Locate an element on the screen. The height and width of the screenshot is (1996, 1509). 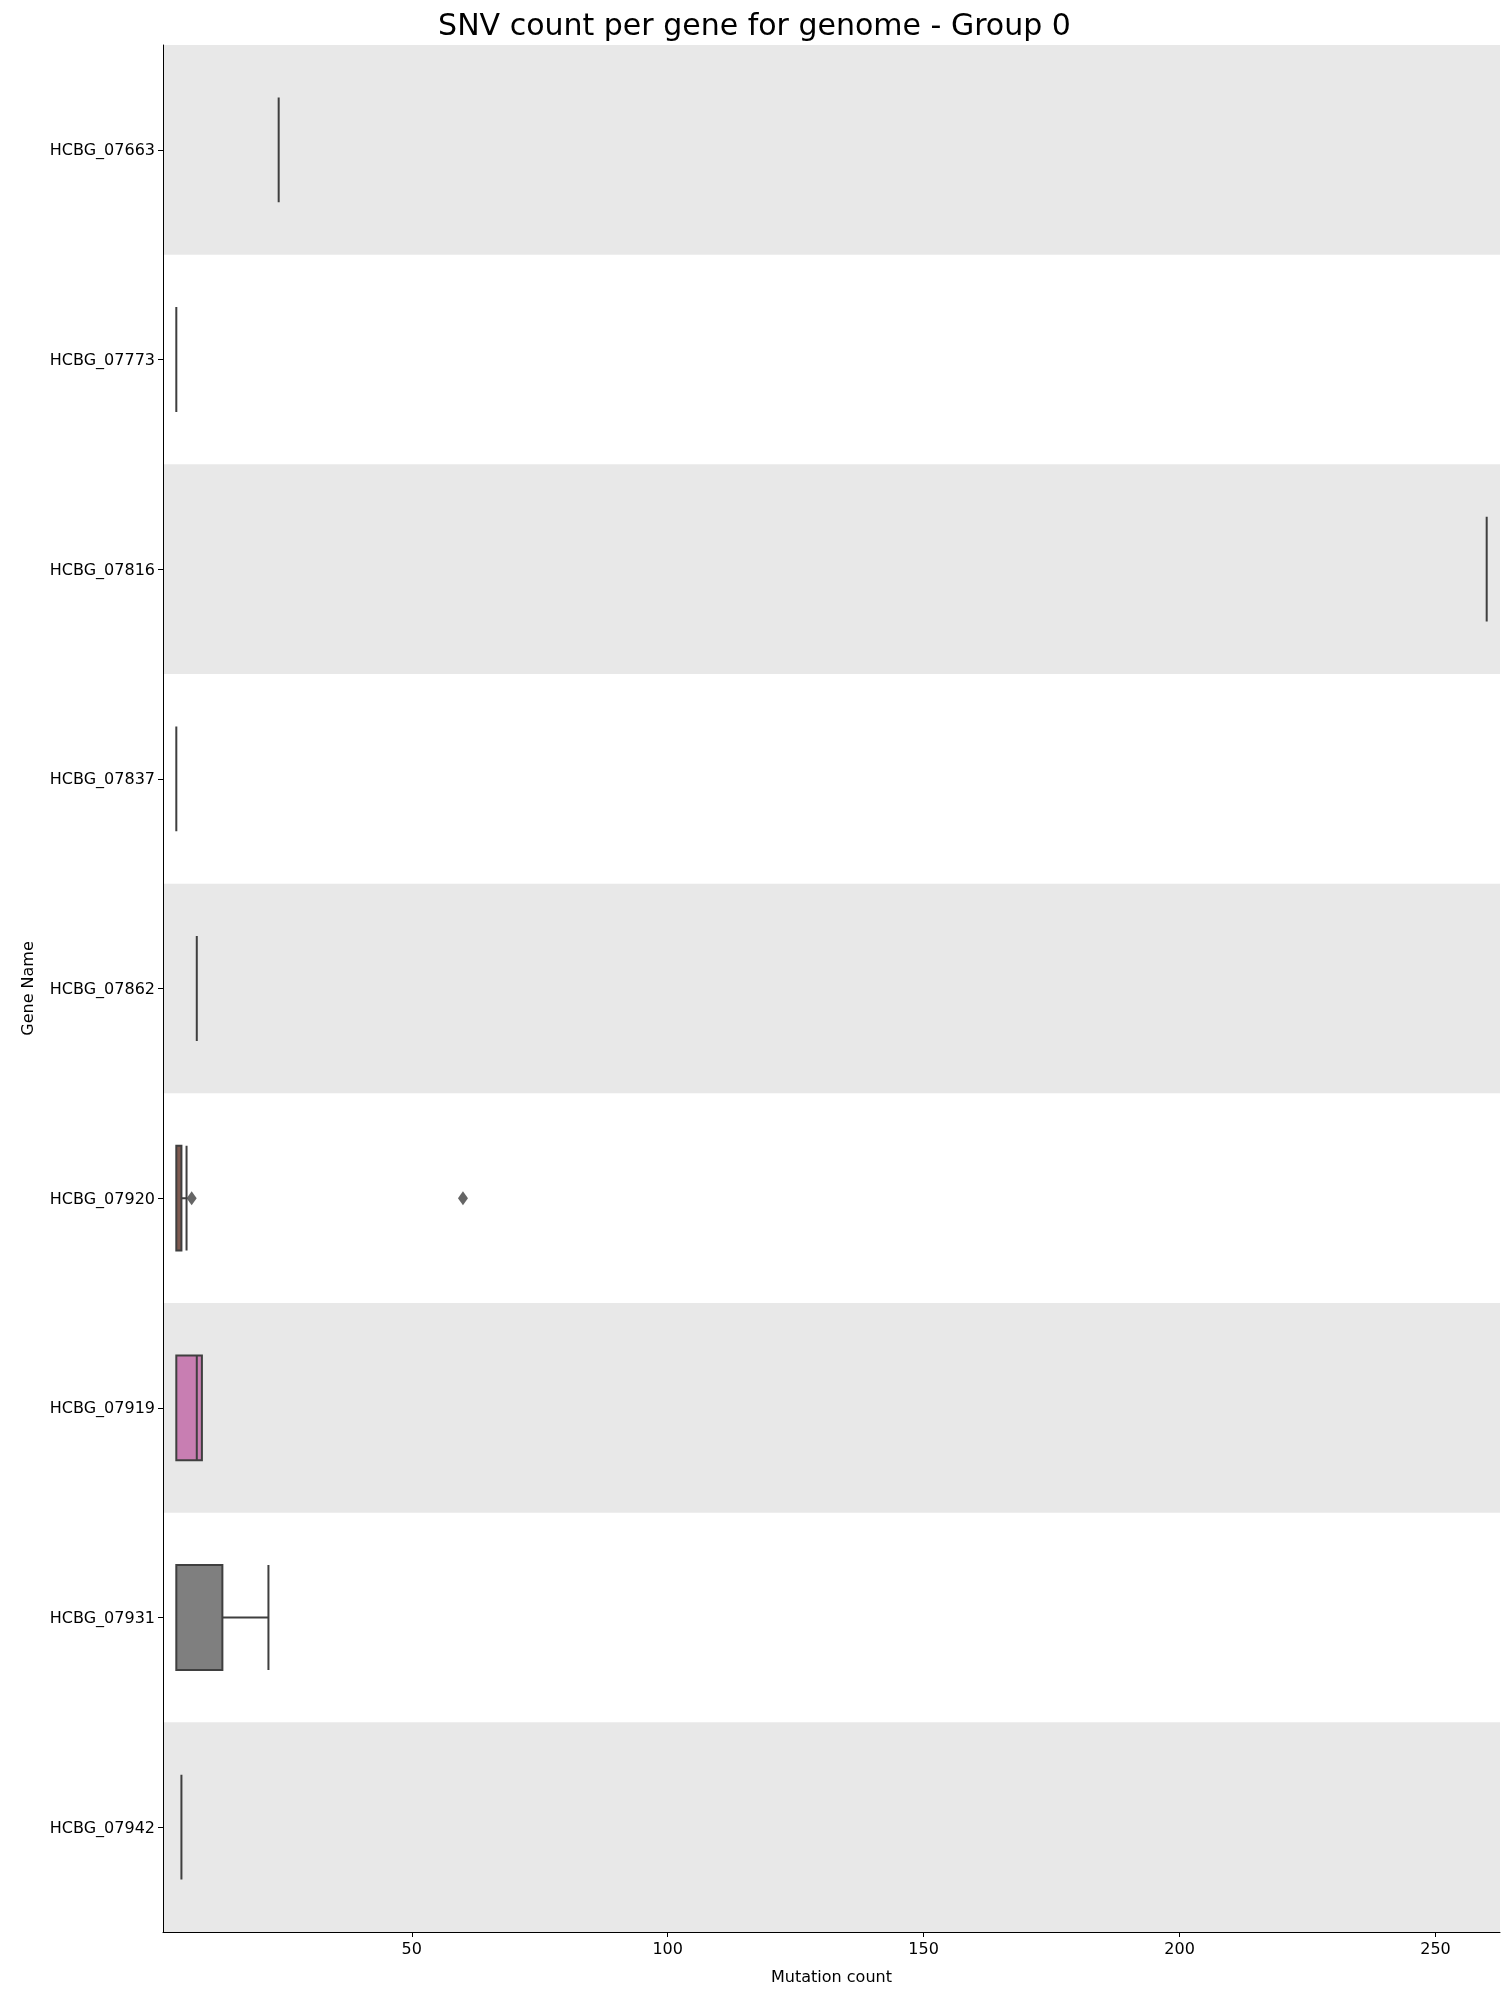
y-tick-label: HCBG_07920 is located at coordinates (102, 1198).